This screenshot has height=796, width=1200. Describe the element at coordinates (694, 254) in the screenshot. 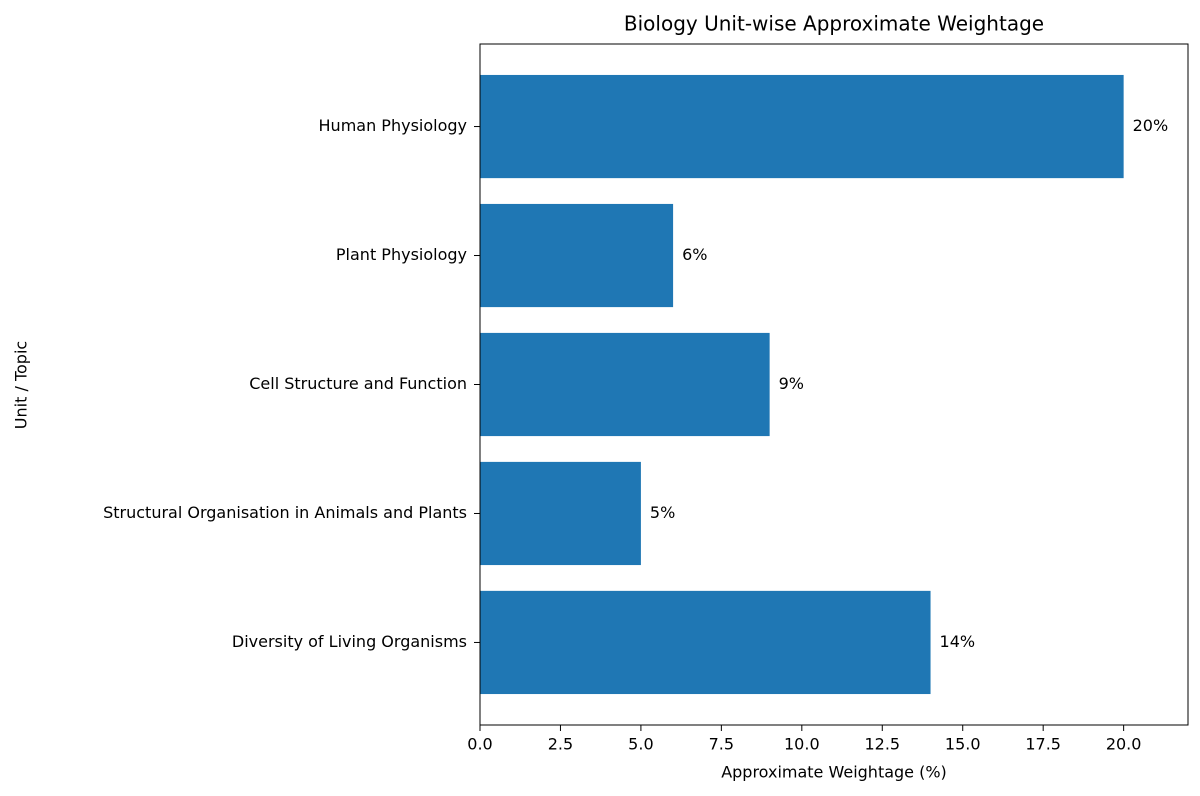

I see `value-label: 6%` at that location.